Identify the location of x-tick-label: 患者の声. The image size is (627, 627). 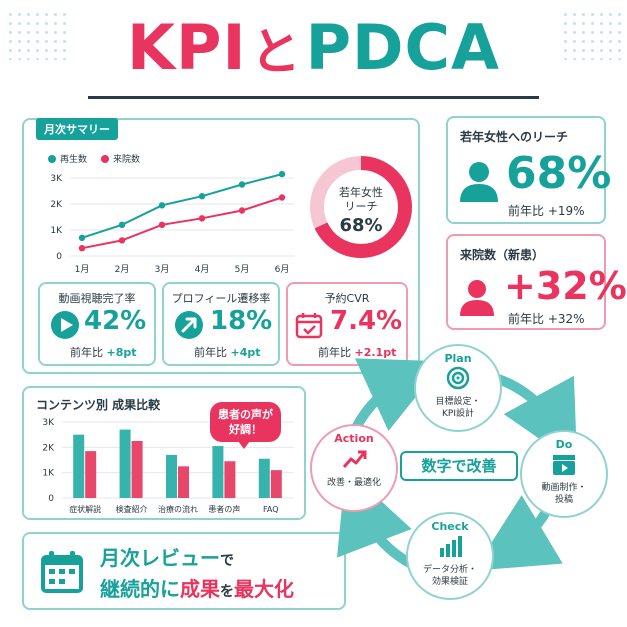
(224, 509).